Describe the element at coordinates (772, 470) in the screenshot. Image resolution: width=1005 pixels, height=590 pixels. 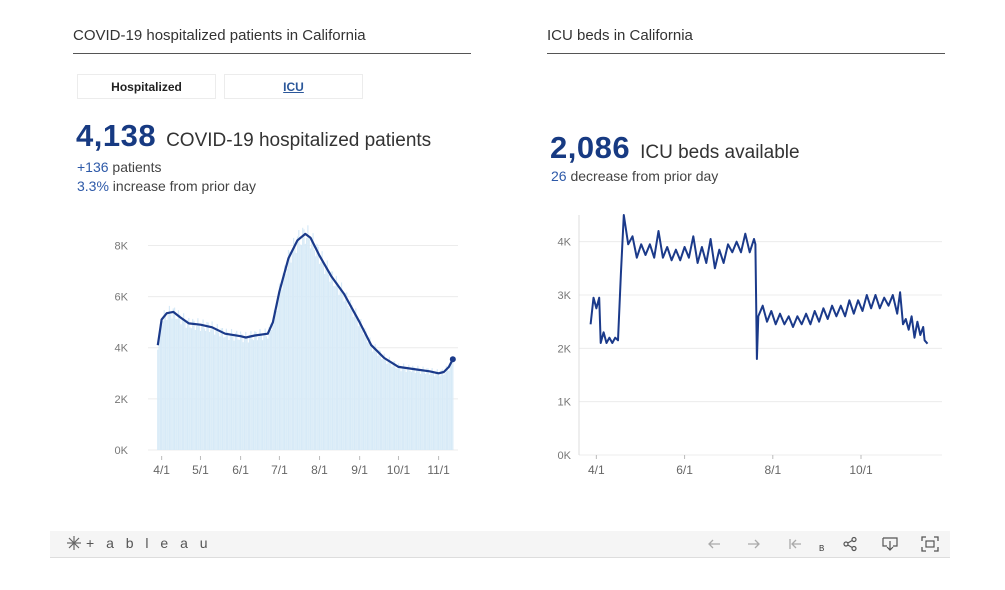
I see `x-tick-label: 8/1` at that location.